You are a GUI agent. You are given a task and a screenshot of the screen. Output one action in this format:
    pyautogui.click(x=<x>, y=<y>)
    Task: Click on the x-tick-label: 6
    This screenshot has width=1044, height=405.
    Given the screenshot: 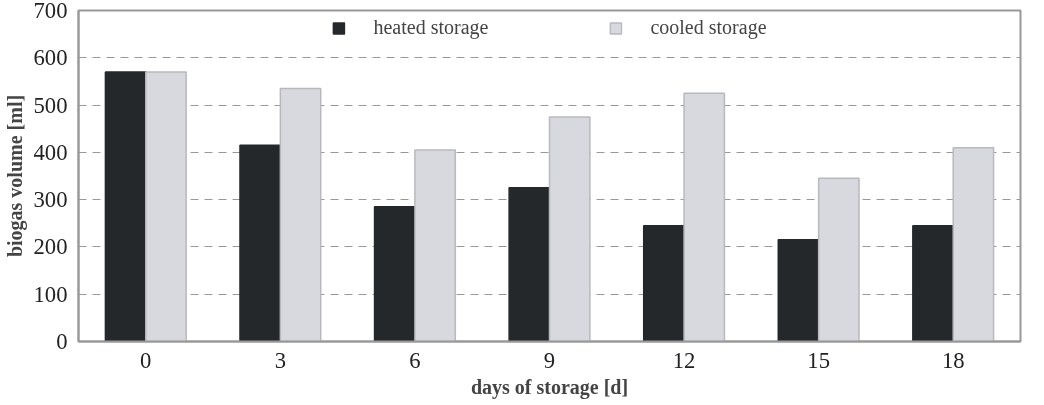 What is the action you would take?
    pyautogui.click(x=415, y=360)
    